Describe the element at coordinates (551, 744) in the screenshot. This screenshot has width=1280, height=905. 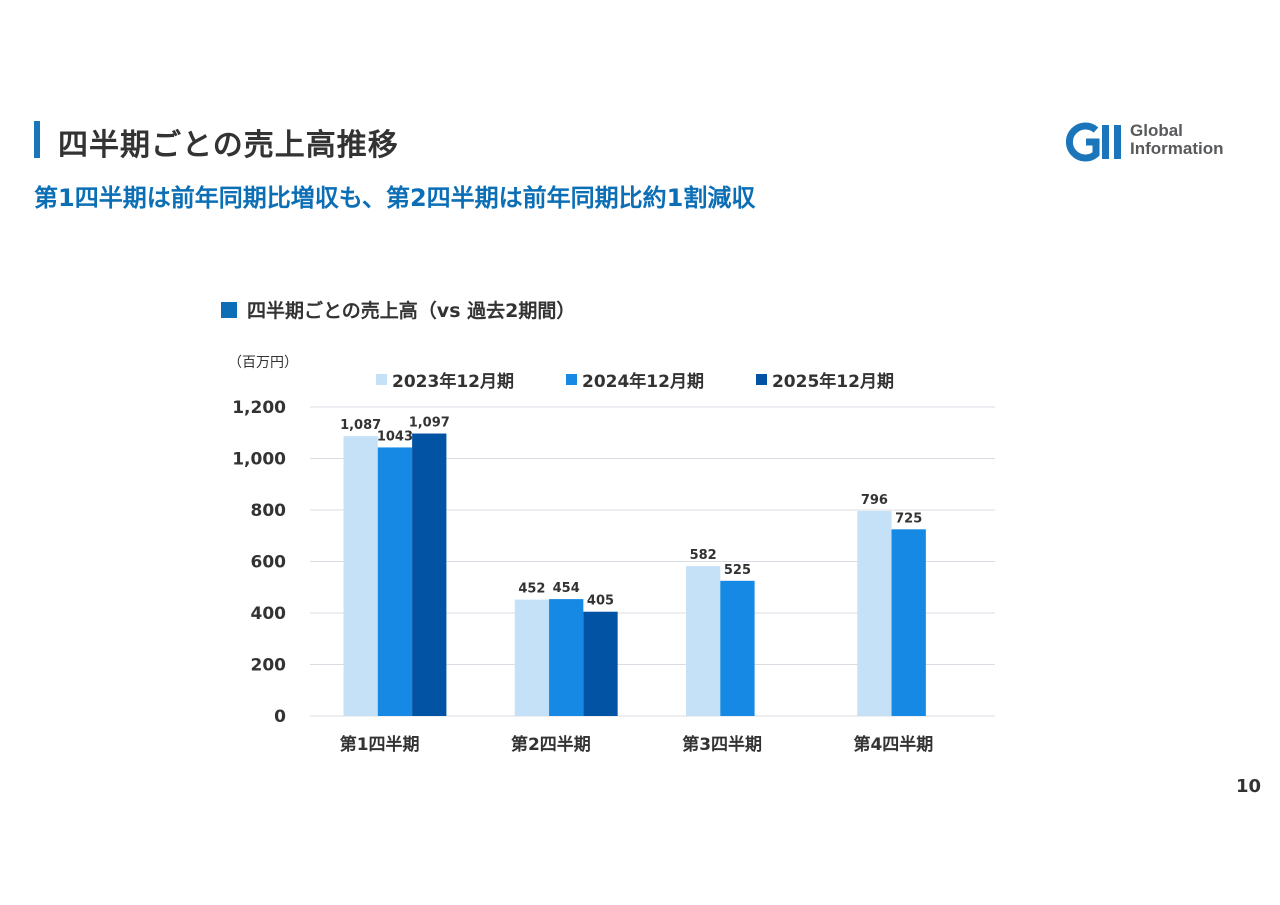
I see `x-category-label: 第2四半期` at that location.